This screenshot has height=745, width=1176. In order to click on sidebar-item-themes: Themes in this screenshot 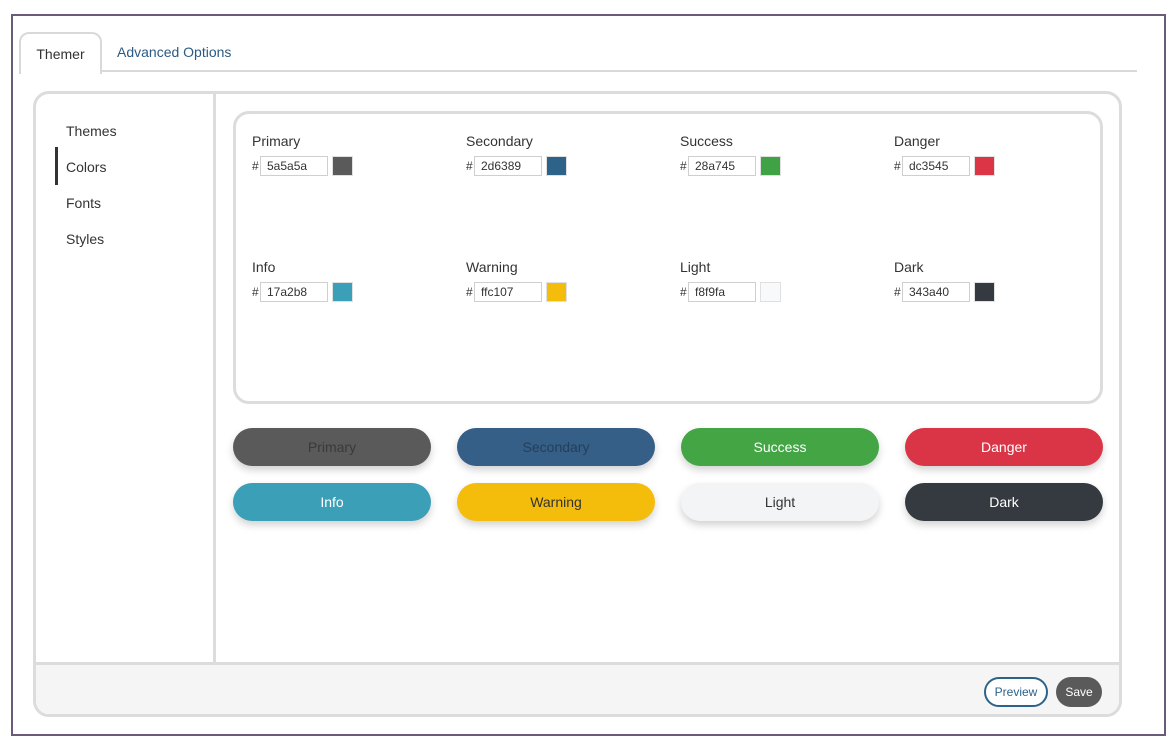, I will do `click(91, 131)`.